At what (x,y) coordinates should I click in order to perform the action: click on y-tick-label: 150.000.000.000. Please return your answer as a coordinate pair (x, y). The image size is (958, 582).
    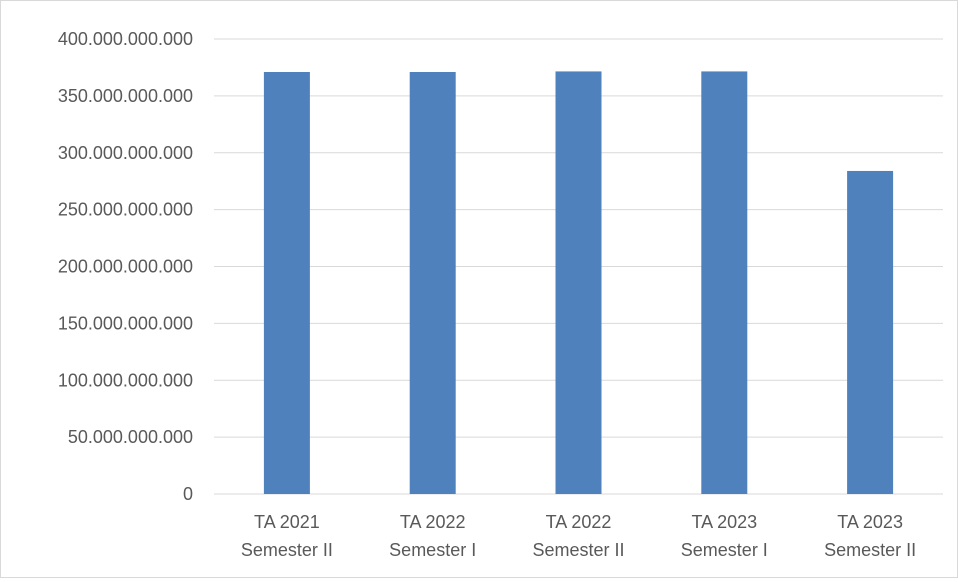
    Looking at the image, I should click on (125, 323).